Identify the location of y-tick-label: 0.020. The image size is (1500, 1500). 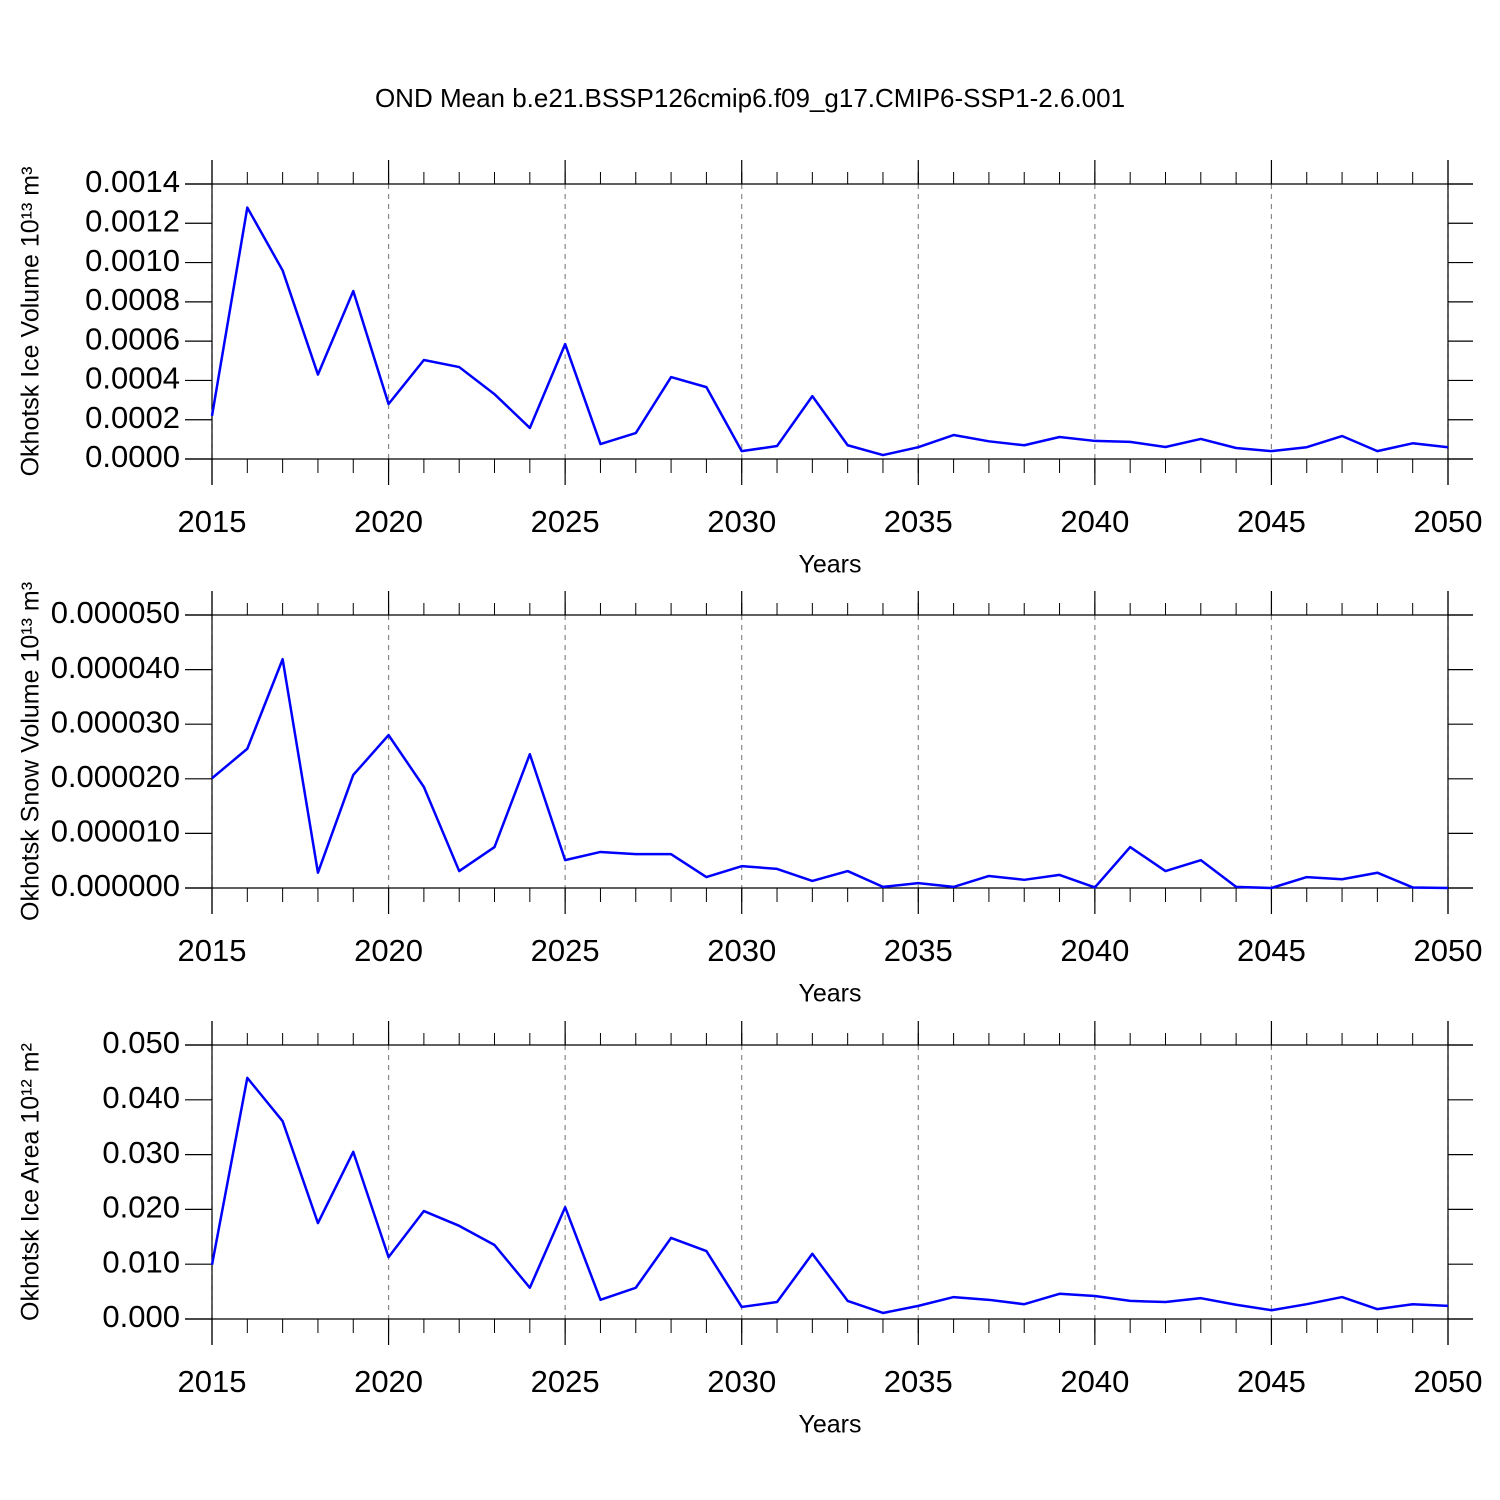
(141, 1207).